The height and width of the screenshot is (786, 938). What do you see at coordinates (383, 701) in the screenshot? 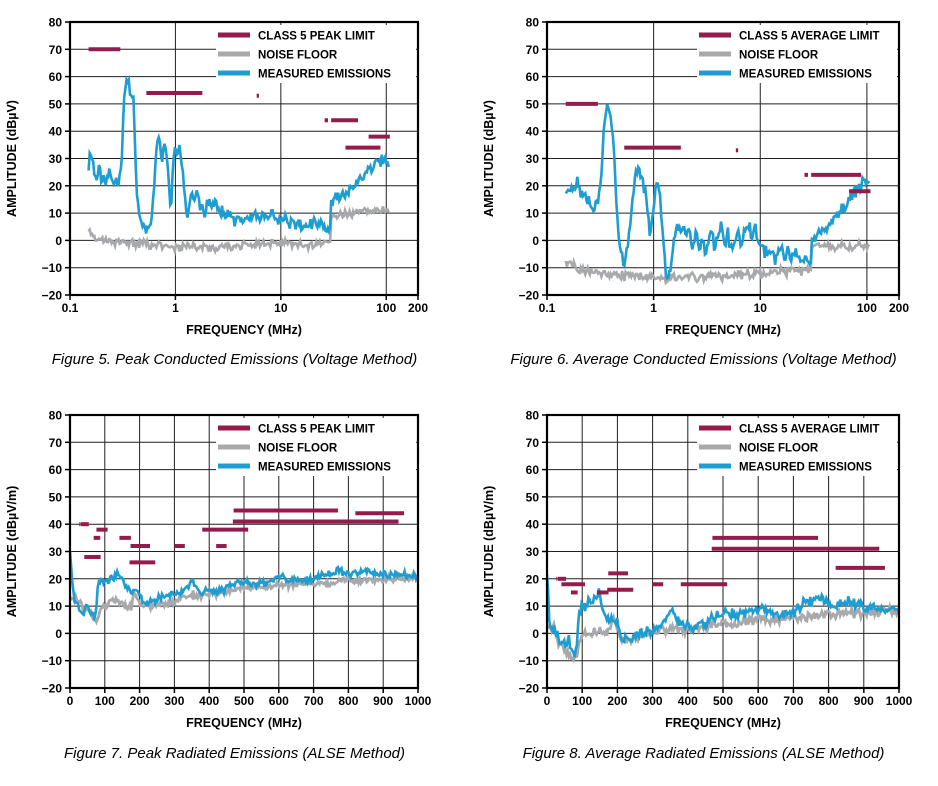
I see `x-tick-label: 900` at bounding box center [383, 701].